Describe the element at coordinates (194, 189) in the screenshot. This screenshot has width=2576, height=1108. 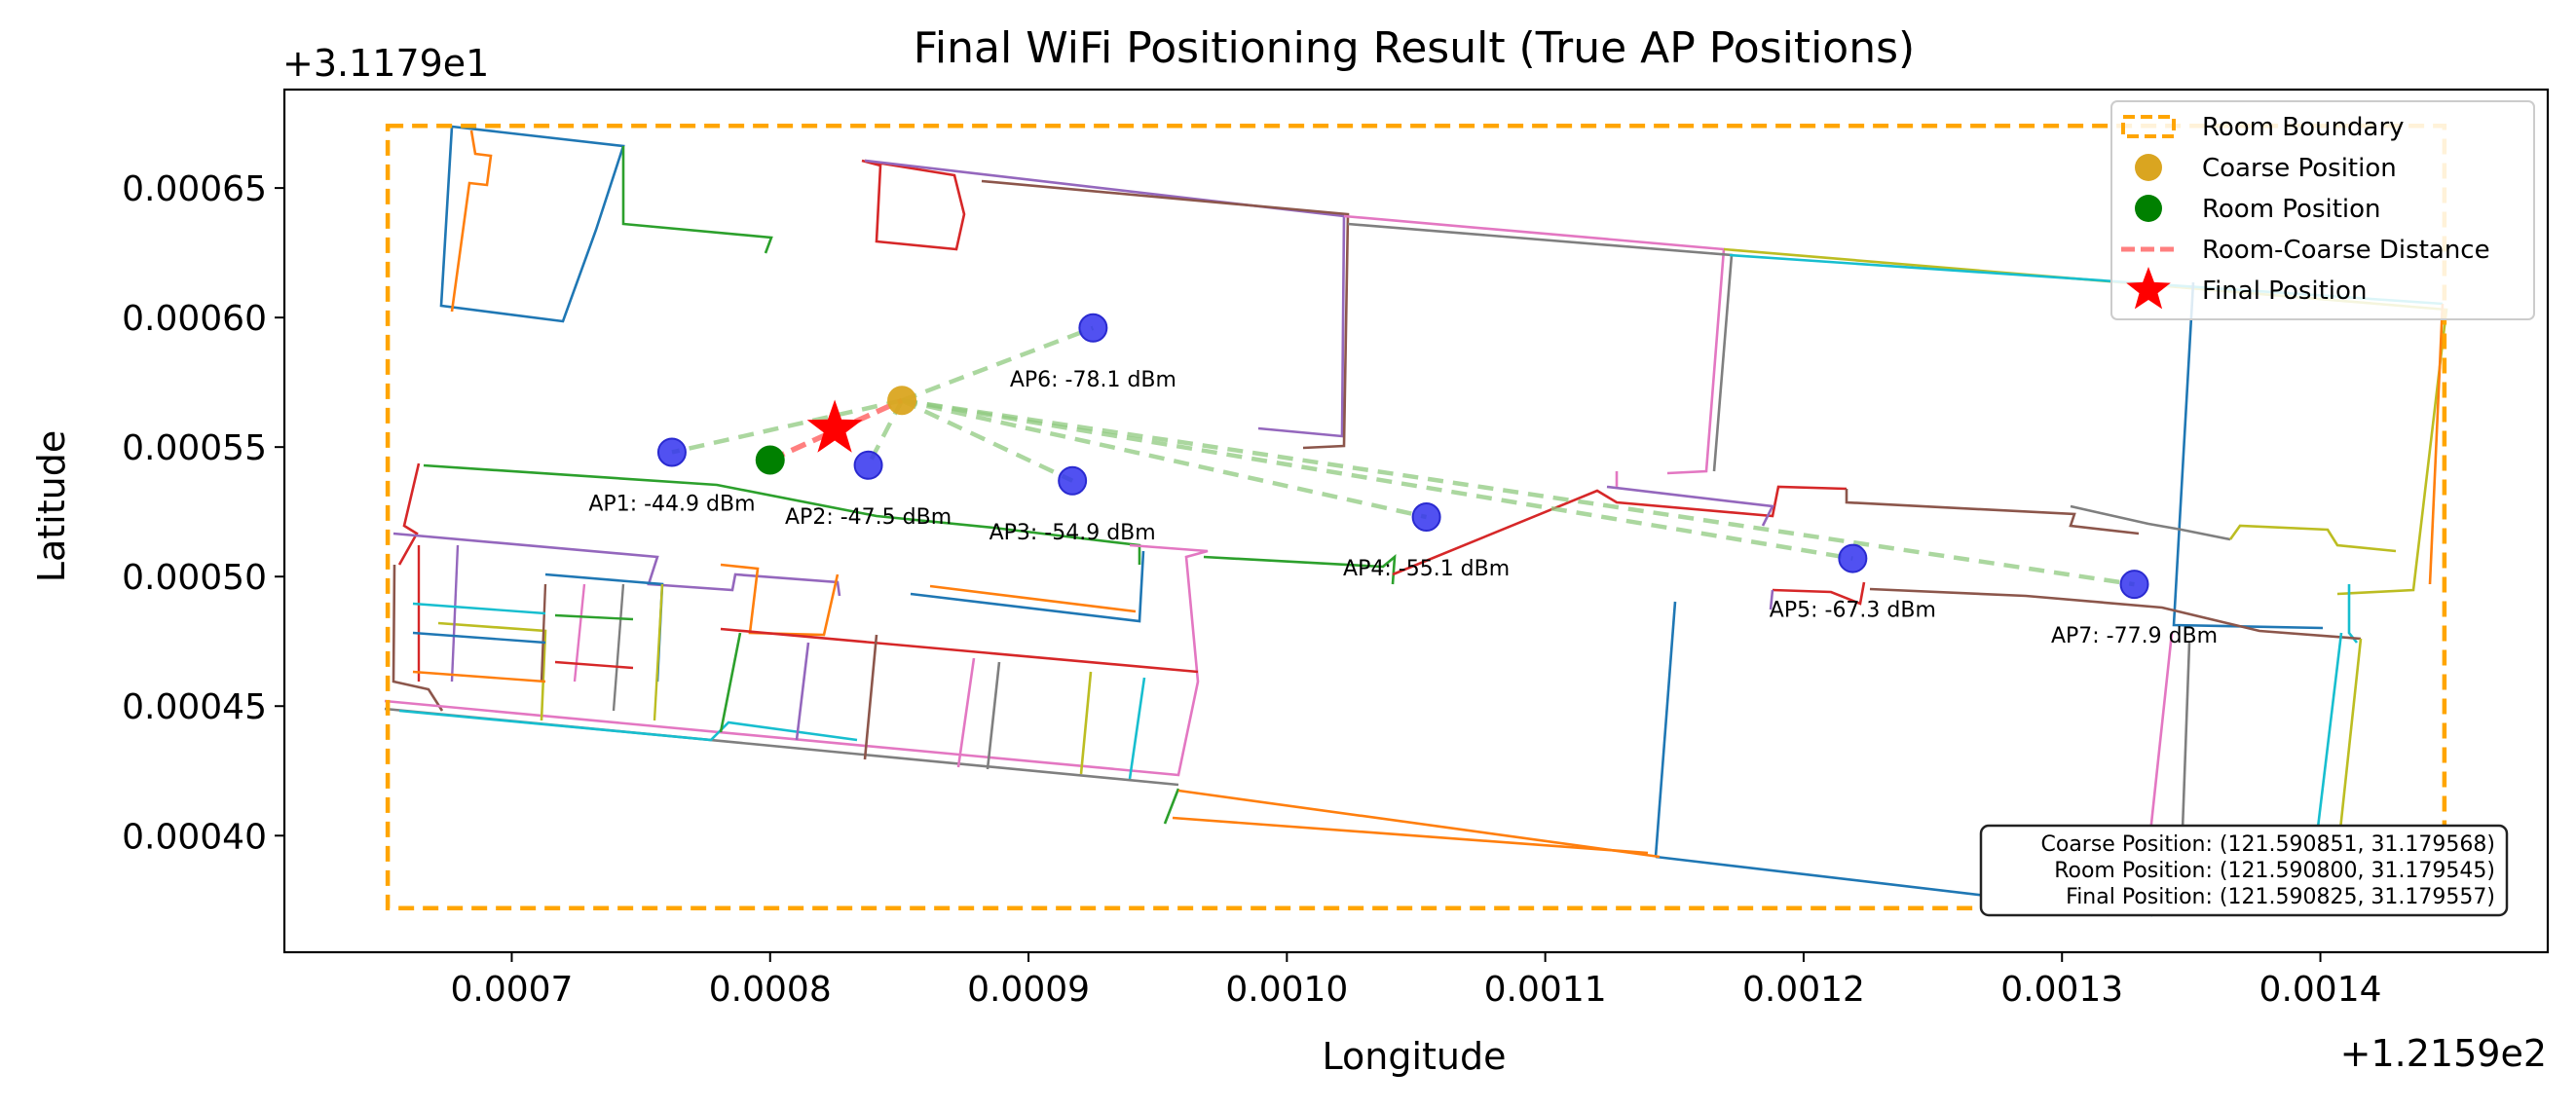
I see `y-tick-label: 0.00065` at that location.